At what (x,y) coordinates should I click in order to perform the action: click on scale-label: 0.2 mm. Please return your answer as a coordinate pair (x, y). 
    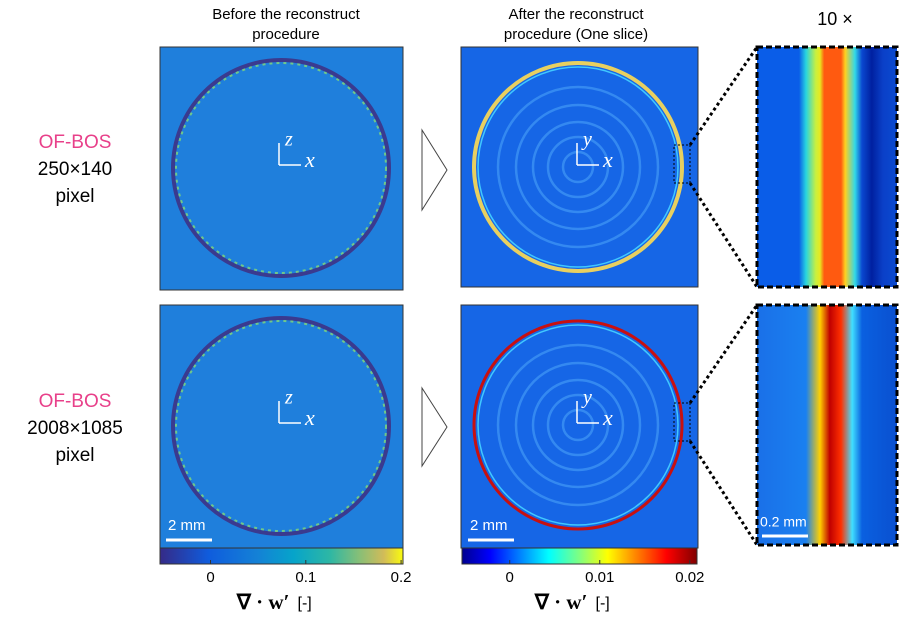
    Looking at the image, I should click on (783, 522).